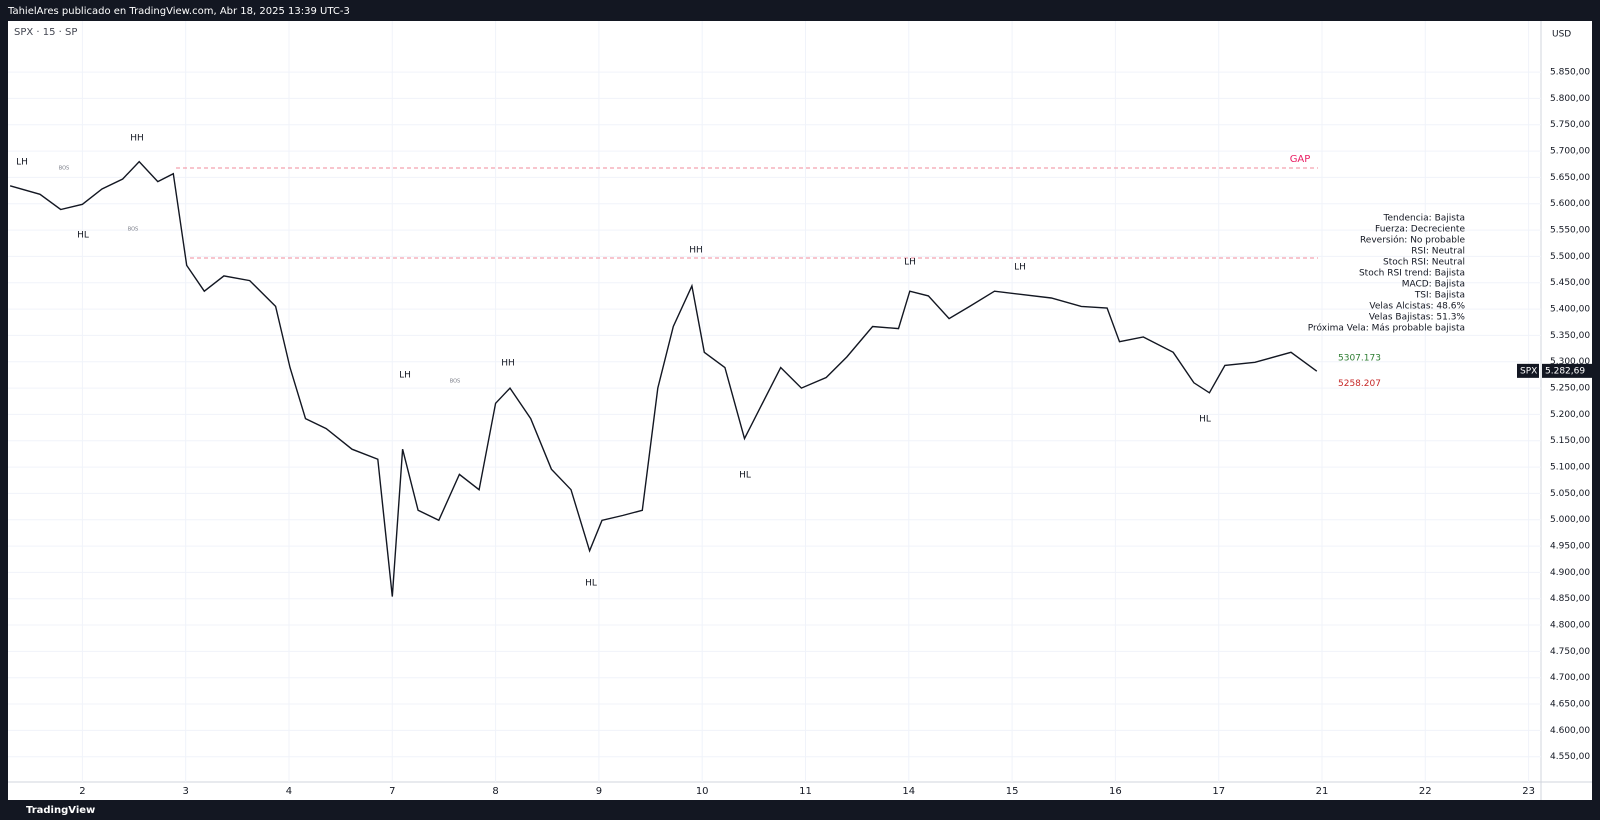 The height and width of the screenshot is (824, 1600). I want to click on panel-line: Stoch RSI: Neutral, so click(1424, 263).